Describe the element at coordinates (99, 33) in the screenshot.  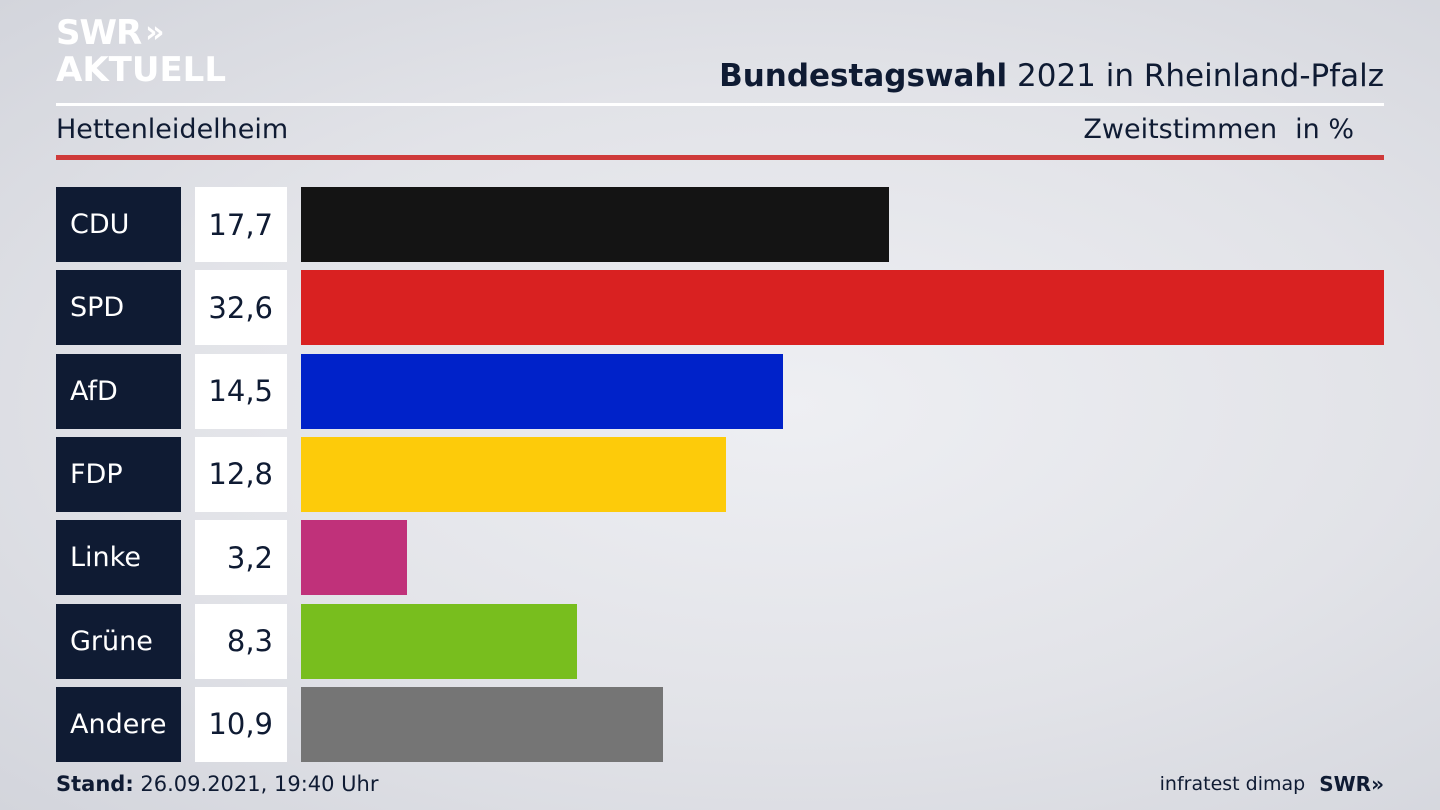
I see `logo-swr-text: SWR` at that location.